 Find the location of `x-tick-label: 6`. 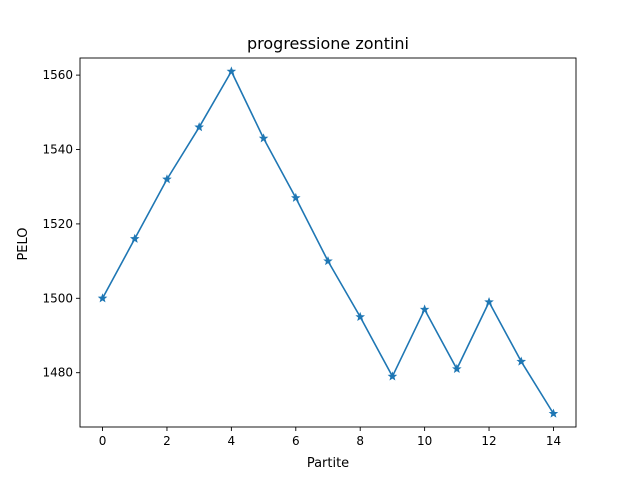

x-tick-label: 6 is located at coordinates (296, 441).